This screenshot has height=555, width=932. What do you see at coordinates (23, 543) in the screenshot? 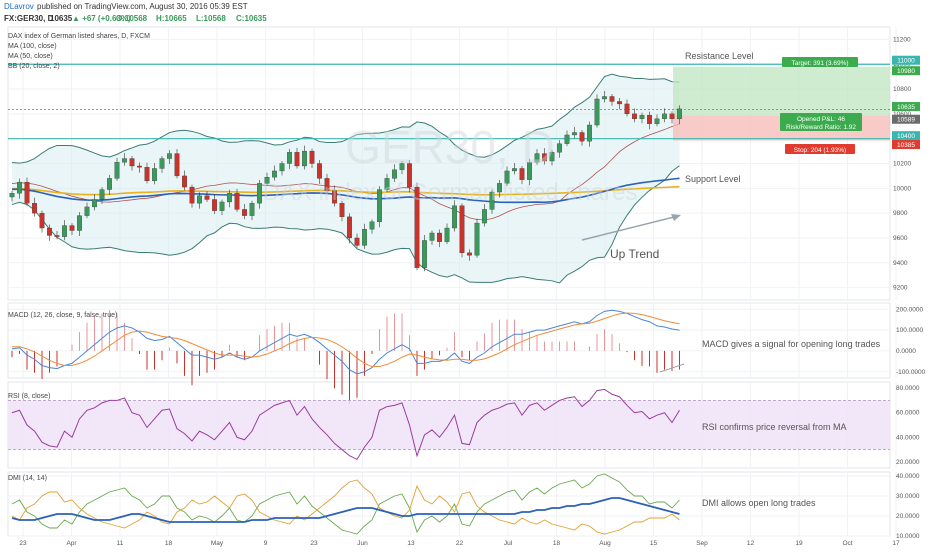
I see `x-tick-label: 23` at bounding box center [23, 543].